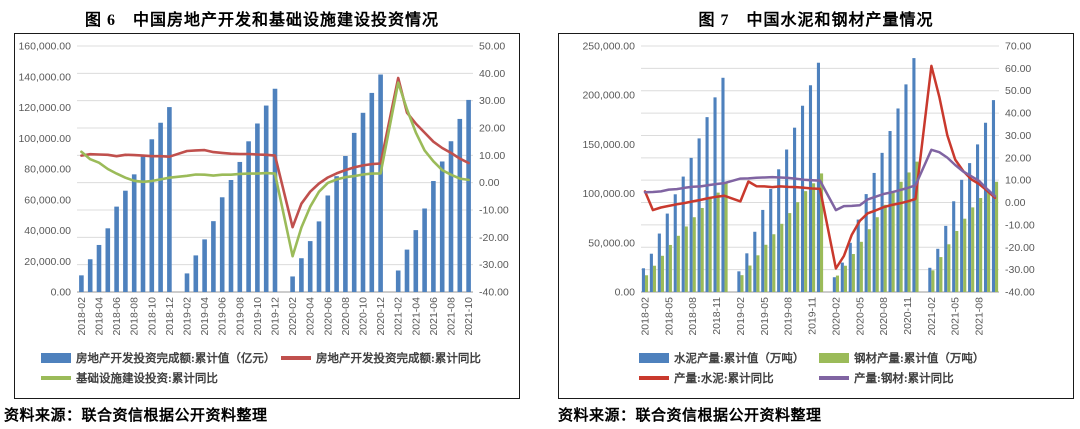  Describe the element at coordinates (492, 156) in the screenshot. I see `right-axis-tick-label: 10.00` at that location.